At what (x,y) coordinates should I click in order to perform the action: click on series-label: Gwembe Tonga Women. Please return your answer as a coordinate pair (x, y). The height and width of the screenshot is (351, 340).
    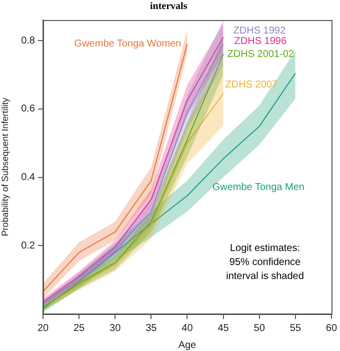
    Looking at the image, I should click on (128, 44).